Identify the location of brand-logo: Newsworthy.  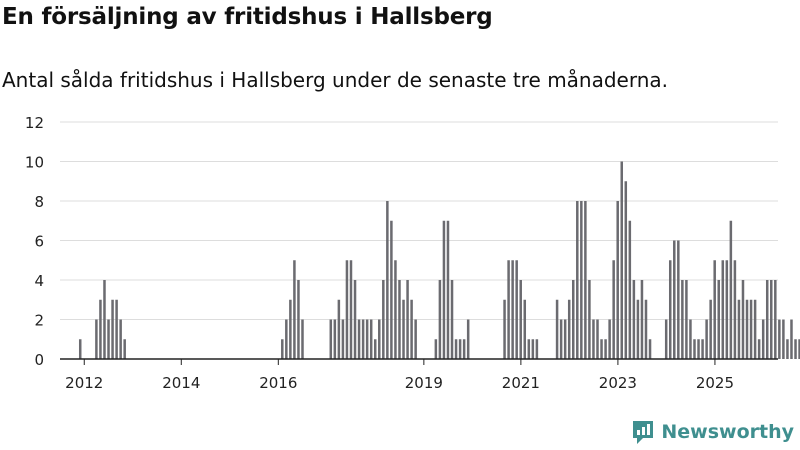
(712, 432).